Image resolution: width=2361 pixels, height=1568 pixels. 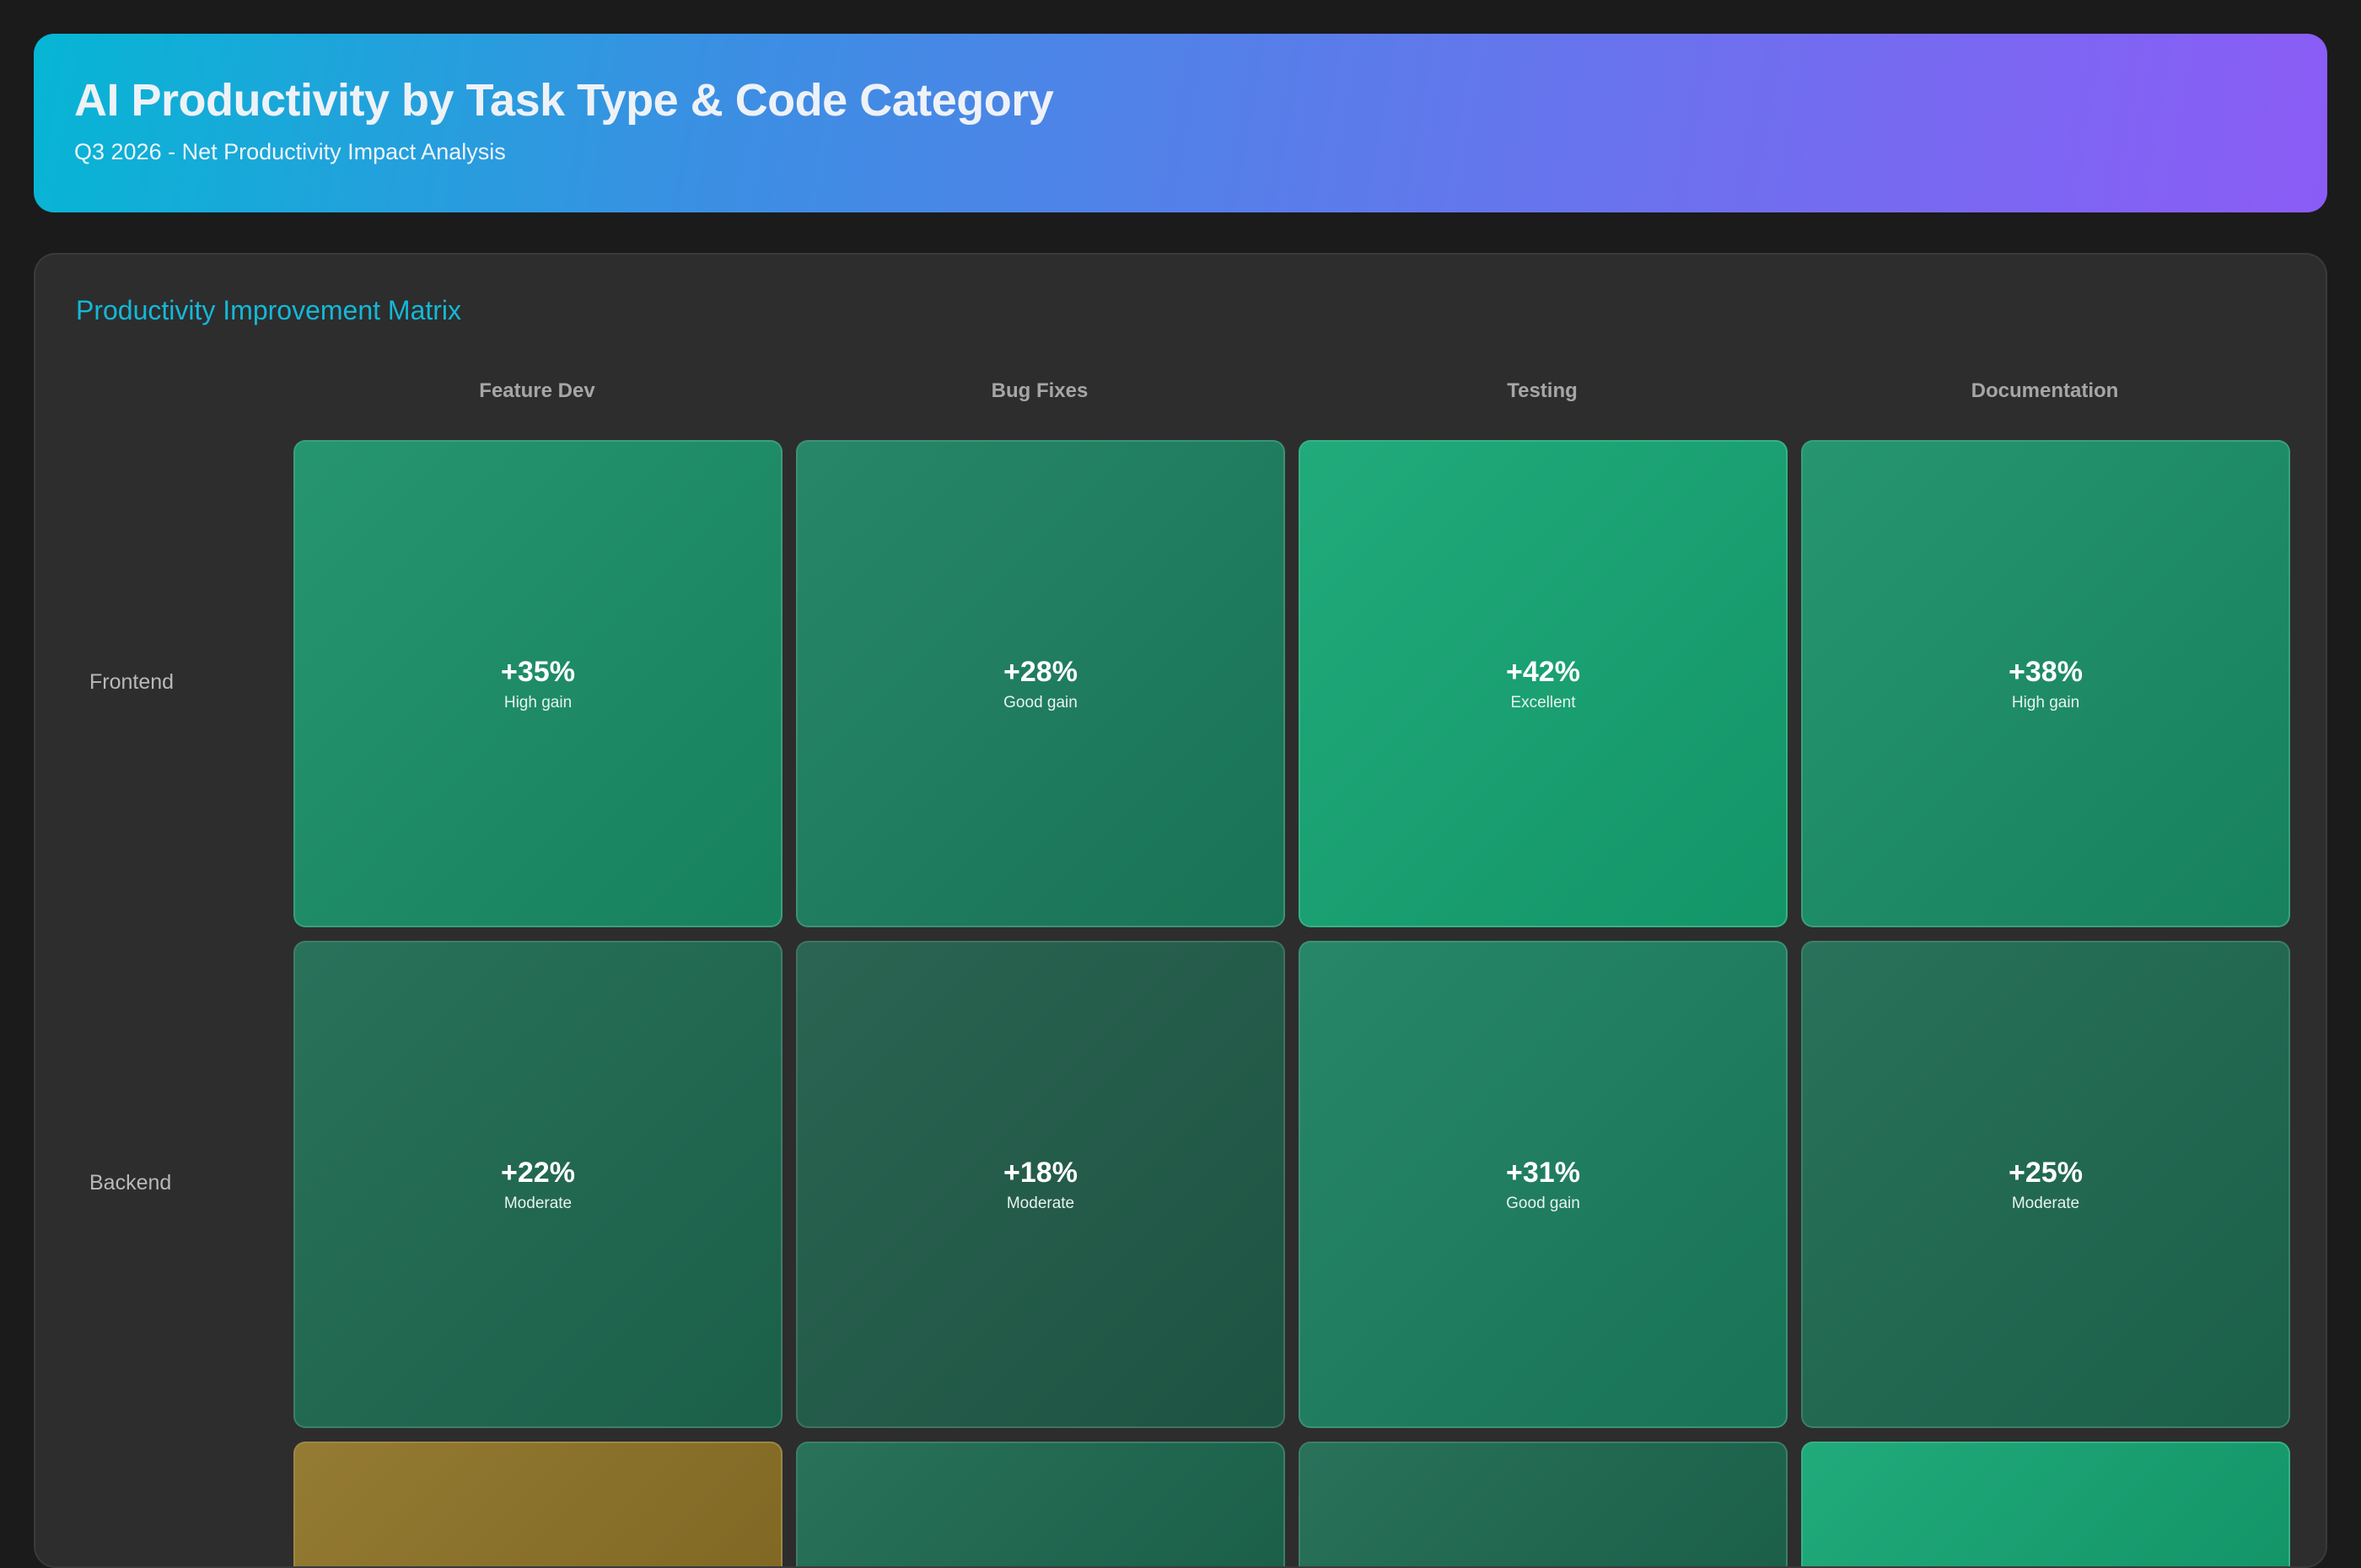 What do you see at coordinates (131, 1183) in the screenshot?
I see `row-header-backend: Backend` at bounding box center [131, 1183].